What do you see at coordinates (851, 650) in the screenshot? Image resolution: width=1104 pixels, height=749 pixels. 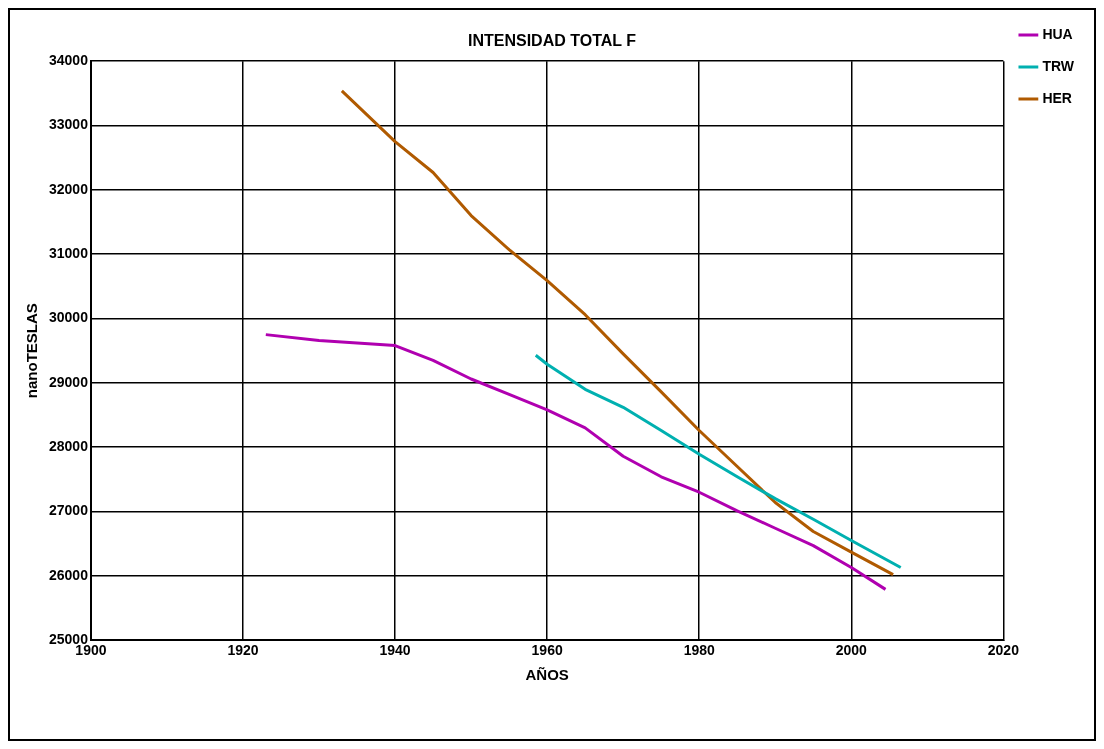 I see `x-tick-label: 2000` at bounding box center [851, 650].